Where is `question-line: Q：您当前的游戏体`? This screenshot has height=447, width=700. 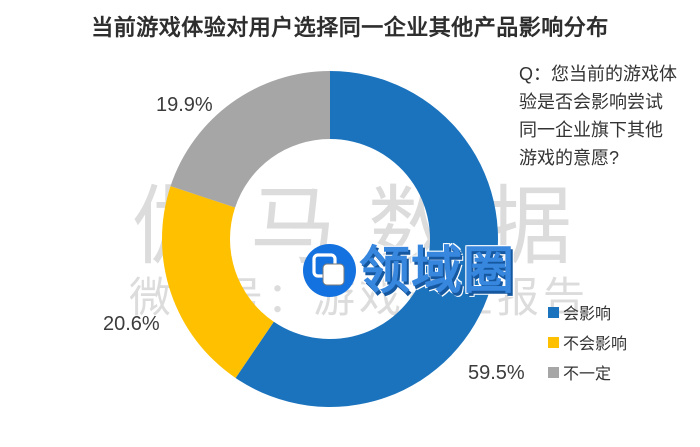
question-line: Q：您当前的游戏体 is located at coordinates (598, 74).